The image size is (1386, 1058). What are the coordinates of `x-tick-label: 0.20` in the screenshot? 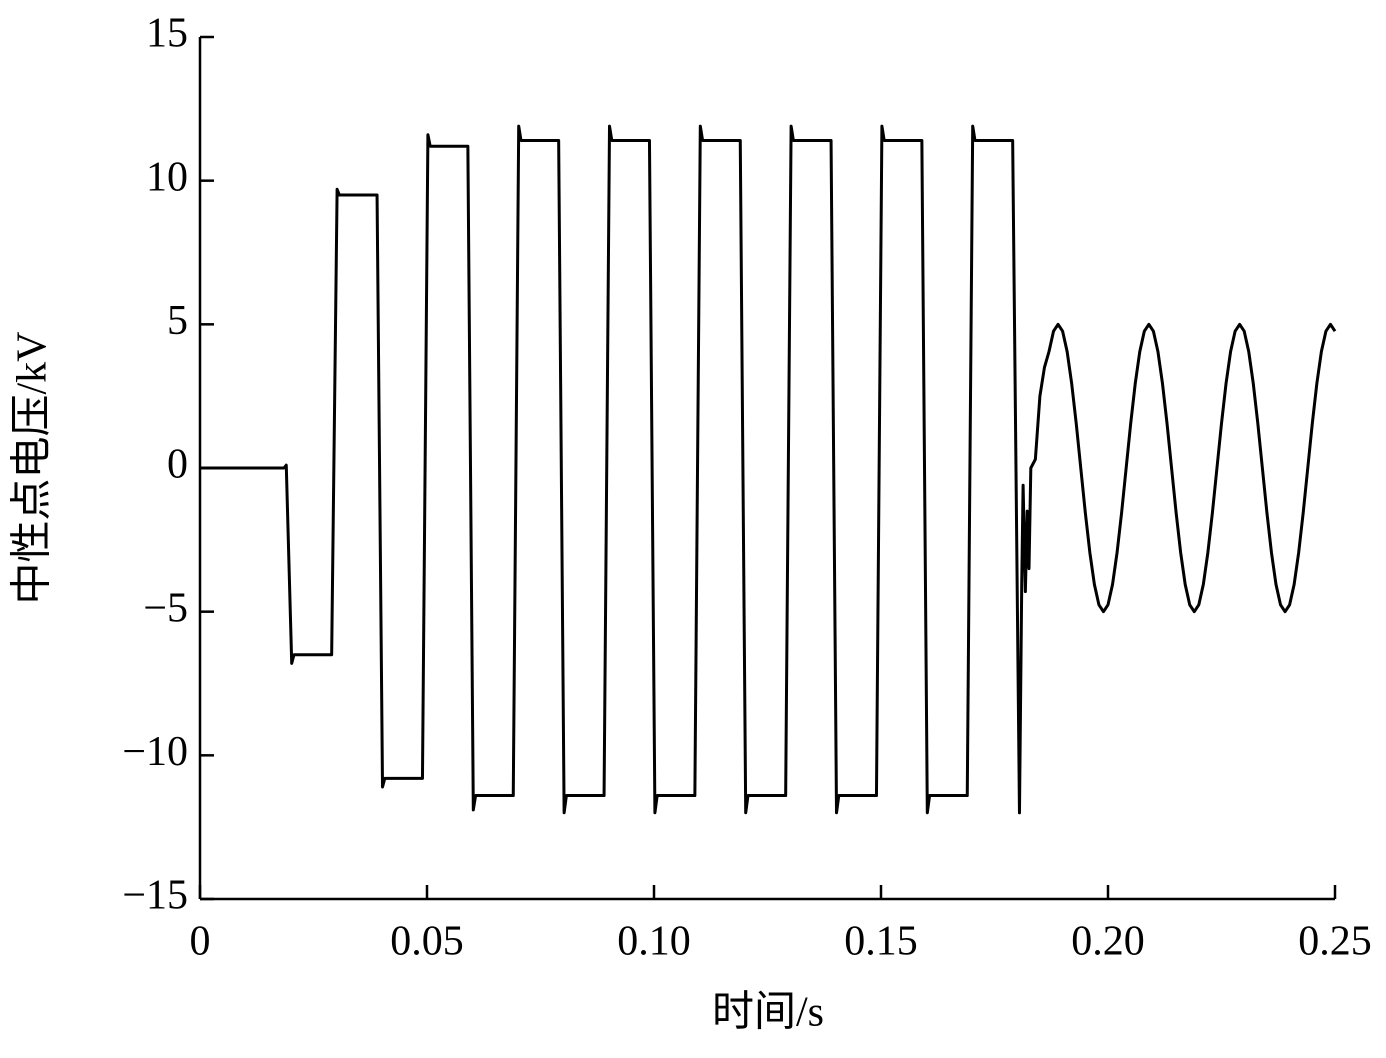 It's located at (1108, 942).